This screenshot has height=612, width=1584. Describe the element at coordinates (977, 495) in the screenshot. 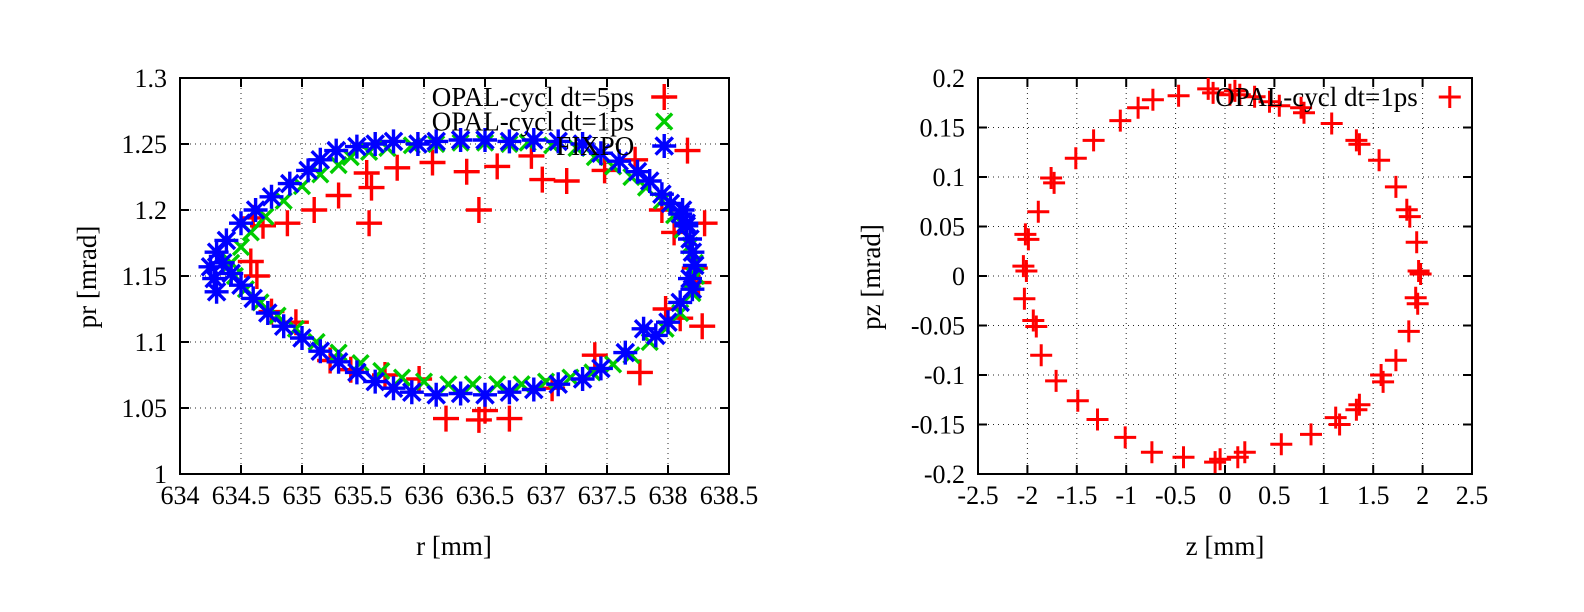

I see `x-tick-label: -2.5` at that location.